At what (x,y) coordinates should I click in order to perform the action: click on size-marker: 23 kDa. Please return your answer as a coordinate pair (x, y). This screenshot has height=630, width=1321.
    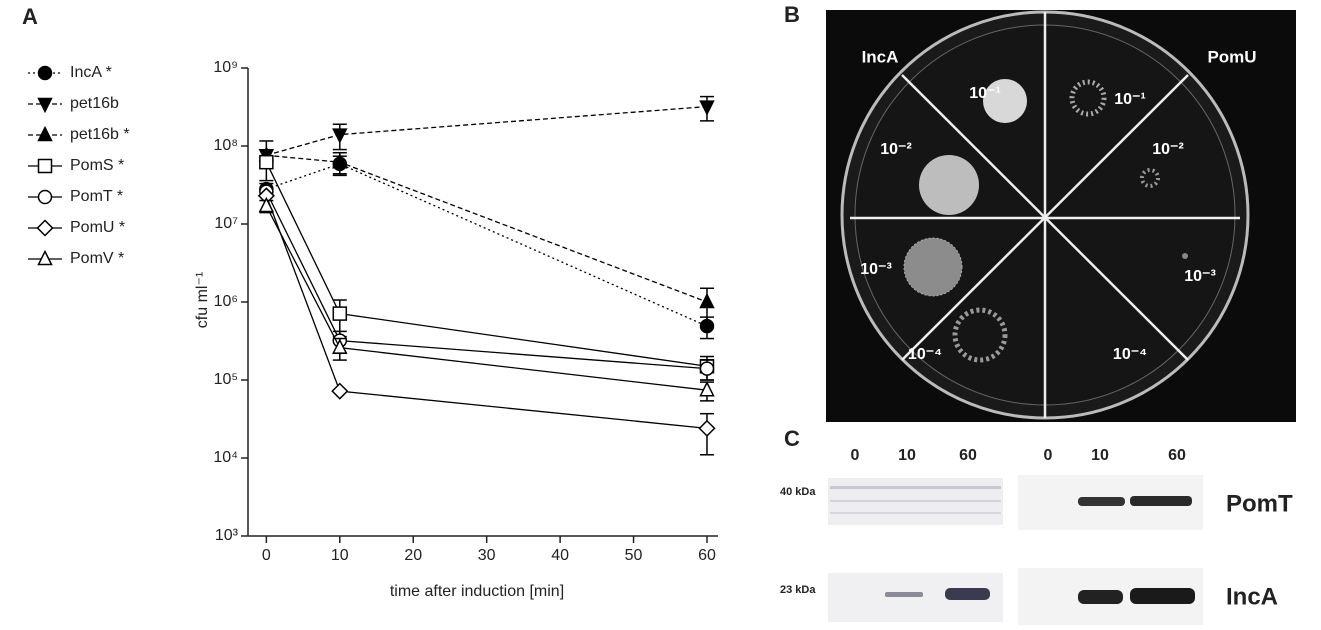
    Looking at the image, I should click on (798, 590).